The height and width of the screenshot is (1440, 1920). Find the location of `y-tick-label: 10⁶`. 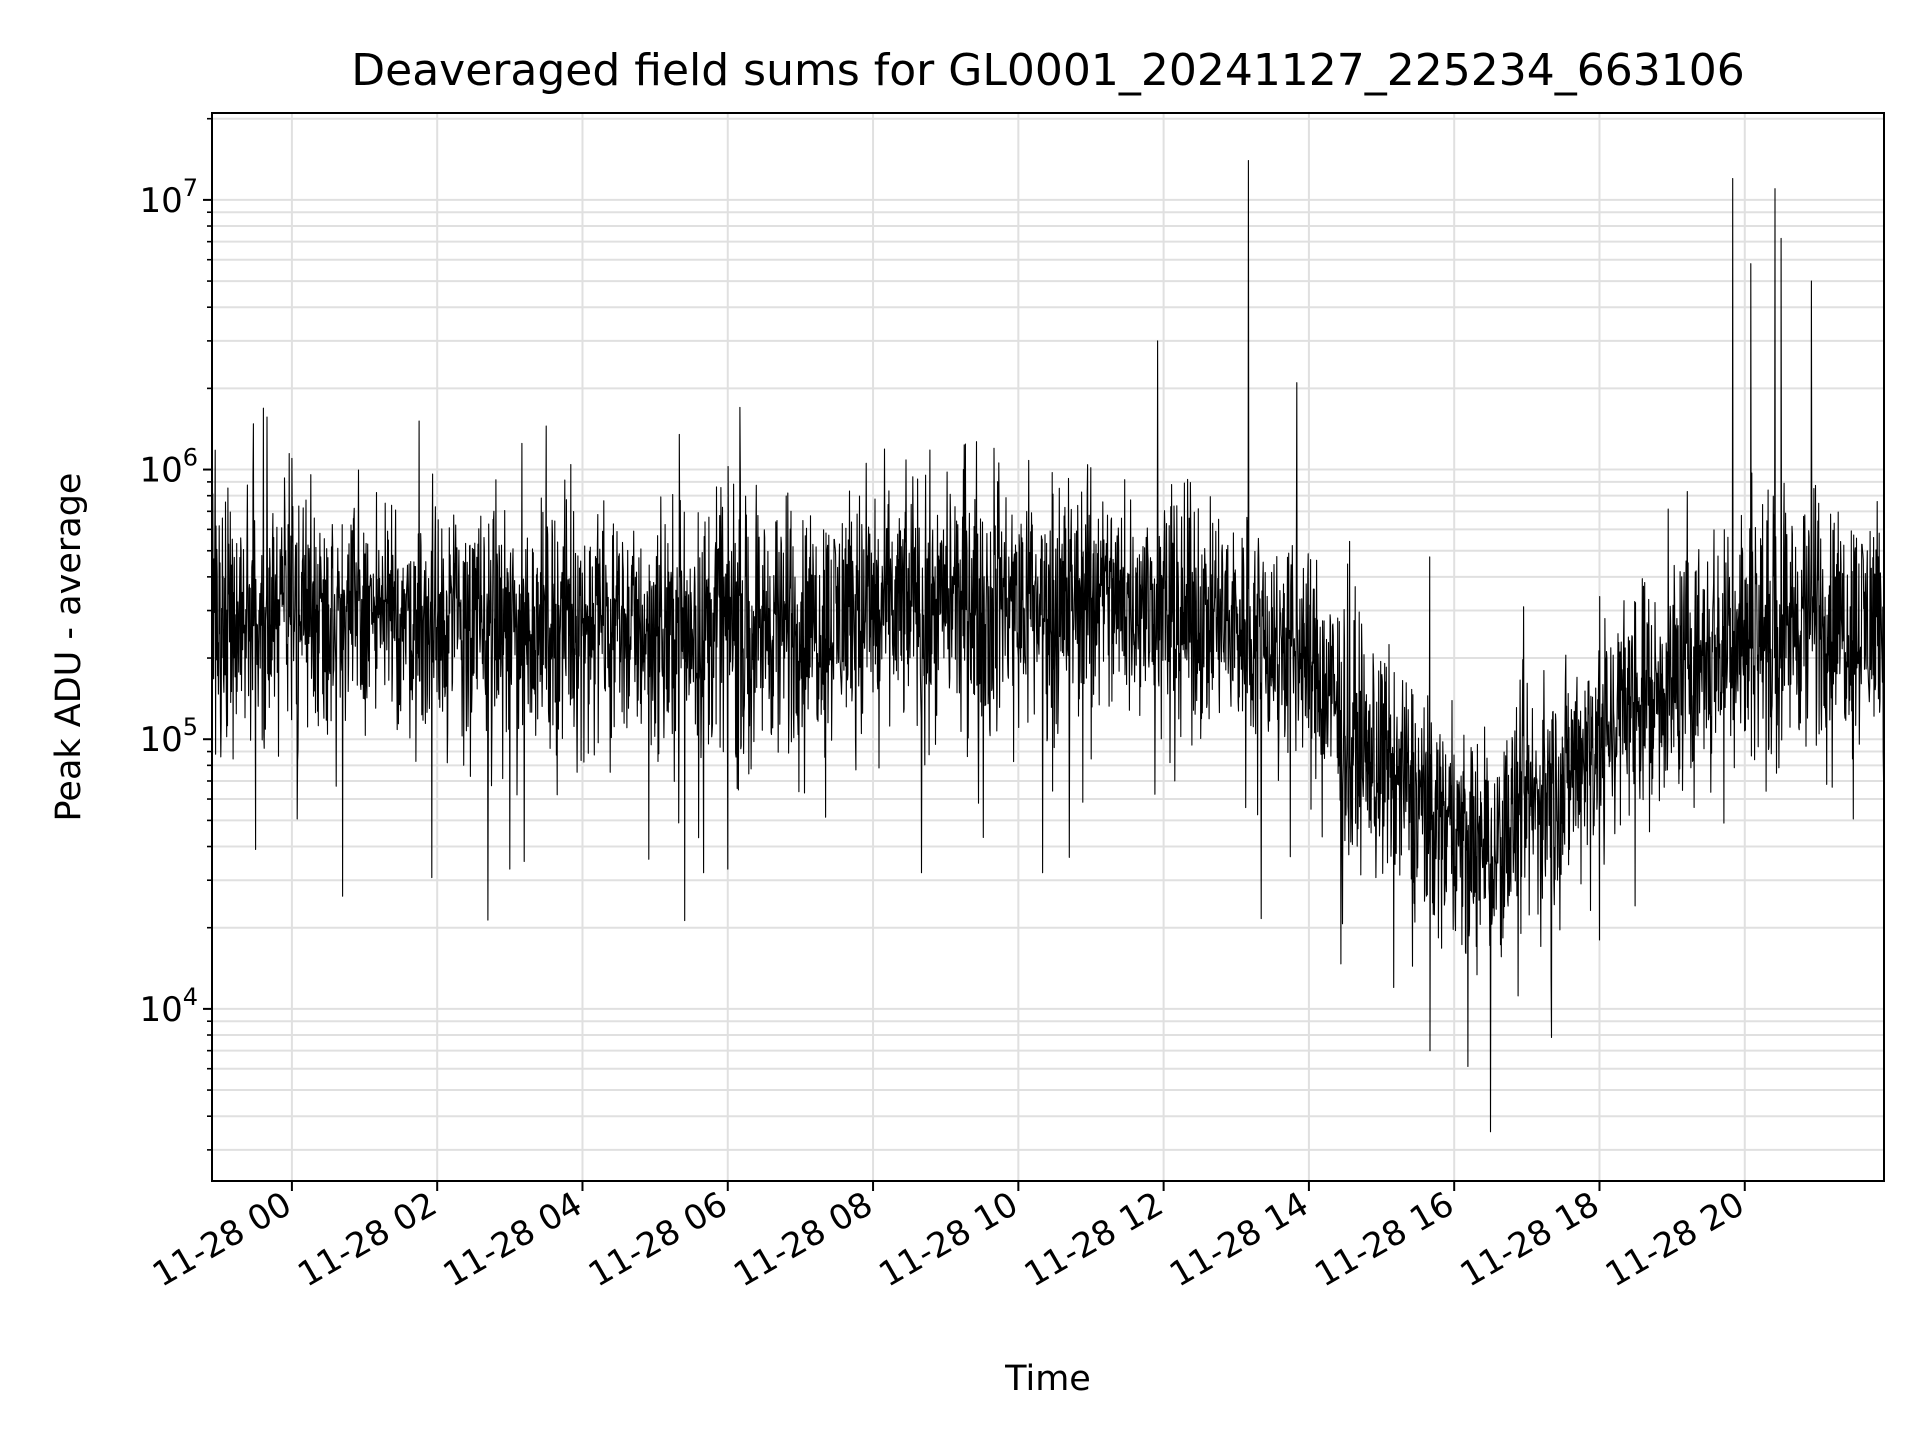

y-tick-label: 10⁶ is located at coordinates (168, 467).